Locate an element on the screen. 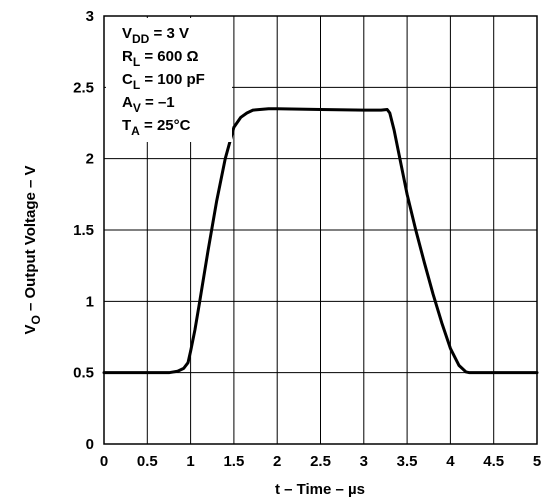 The height and width of the screenshot is (504, 556). x-tick-label: 1.5 is located at coordinates (233, 461).